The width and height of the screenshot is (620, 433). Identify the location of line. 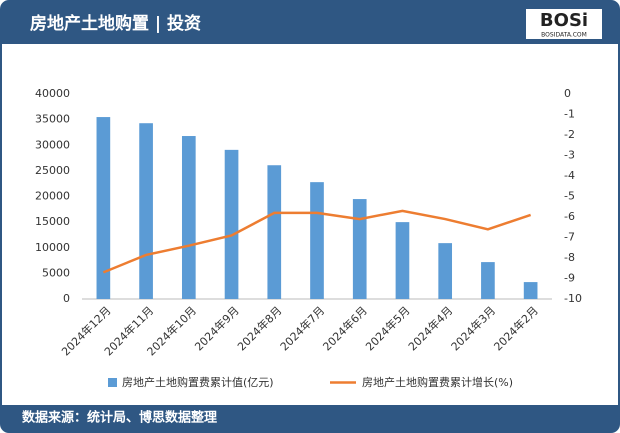
(317, 241).